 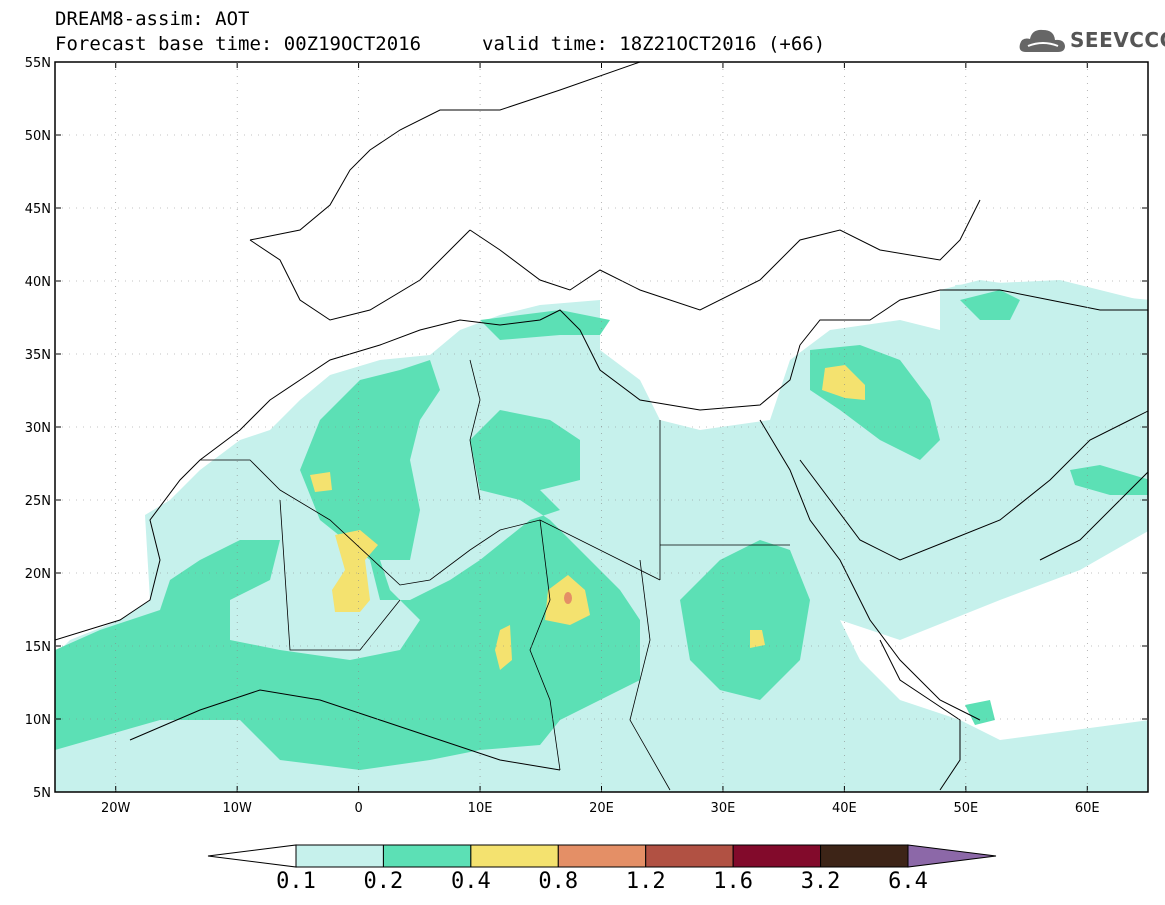 I want to click on lon-label: 0, so click(x=358, y=808).